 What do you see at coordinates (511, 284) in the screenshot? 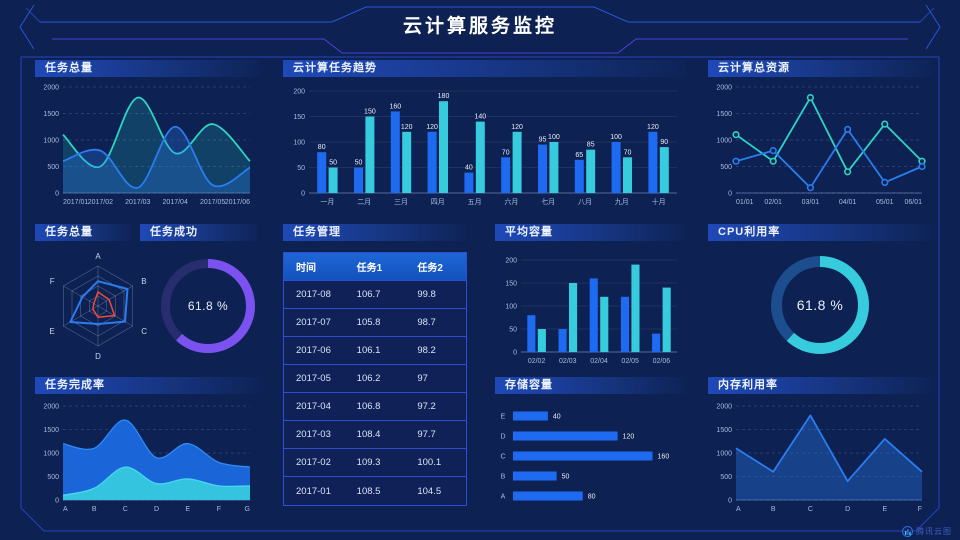
I see `svg-text: 150` at bounding box center [511, 284].